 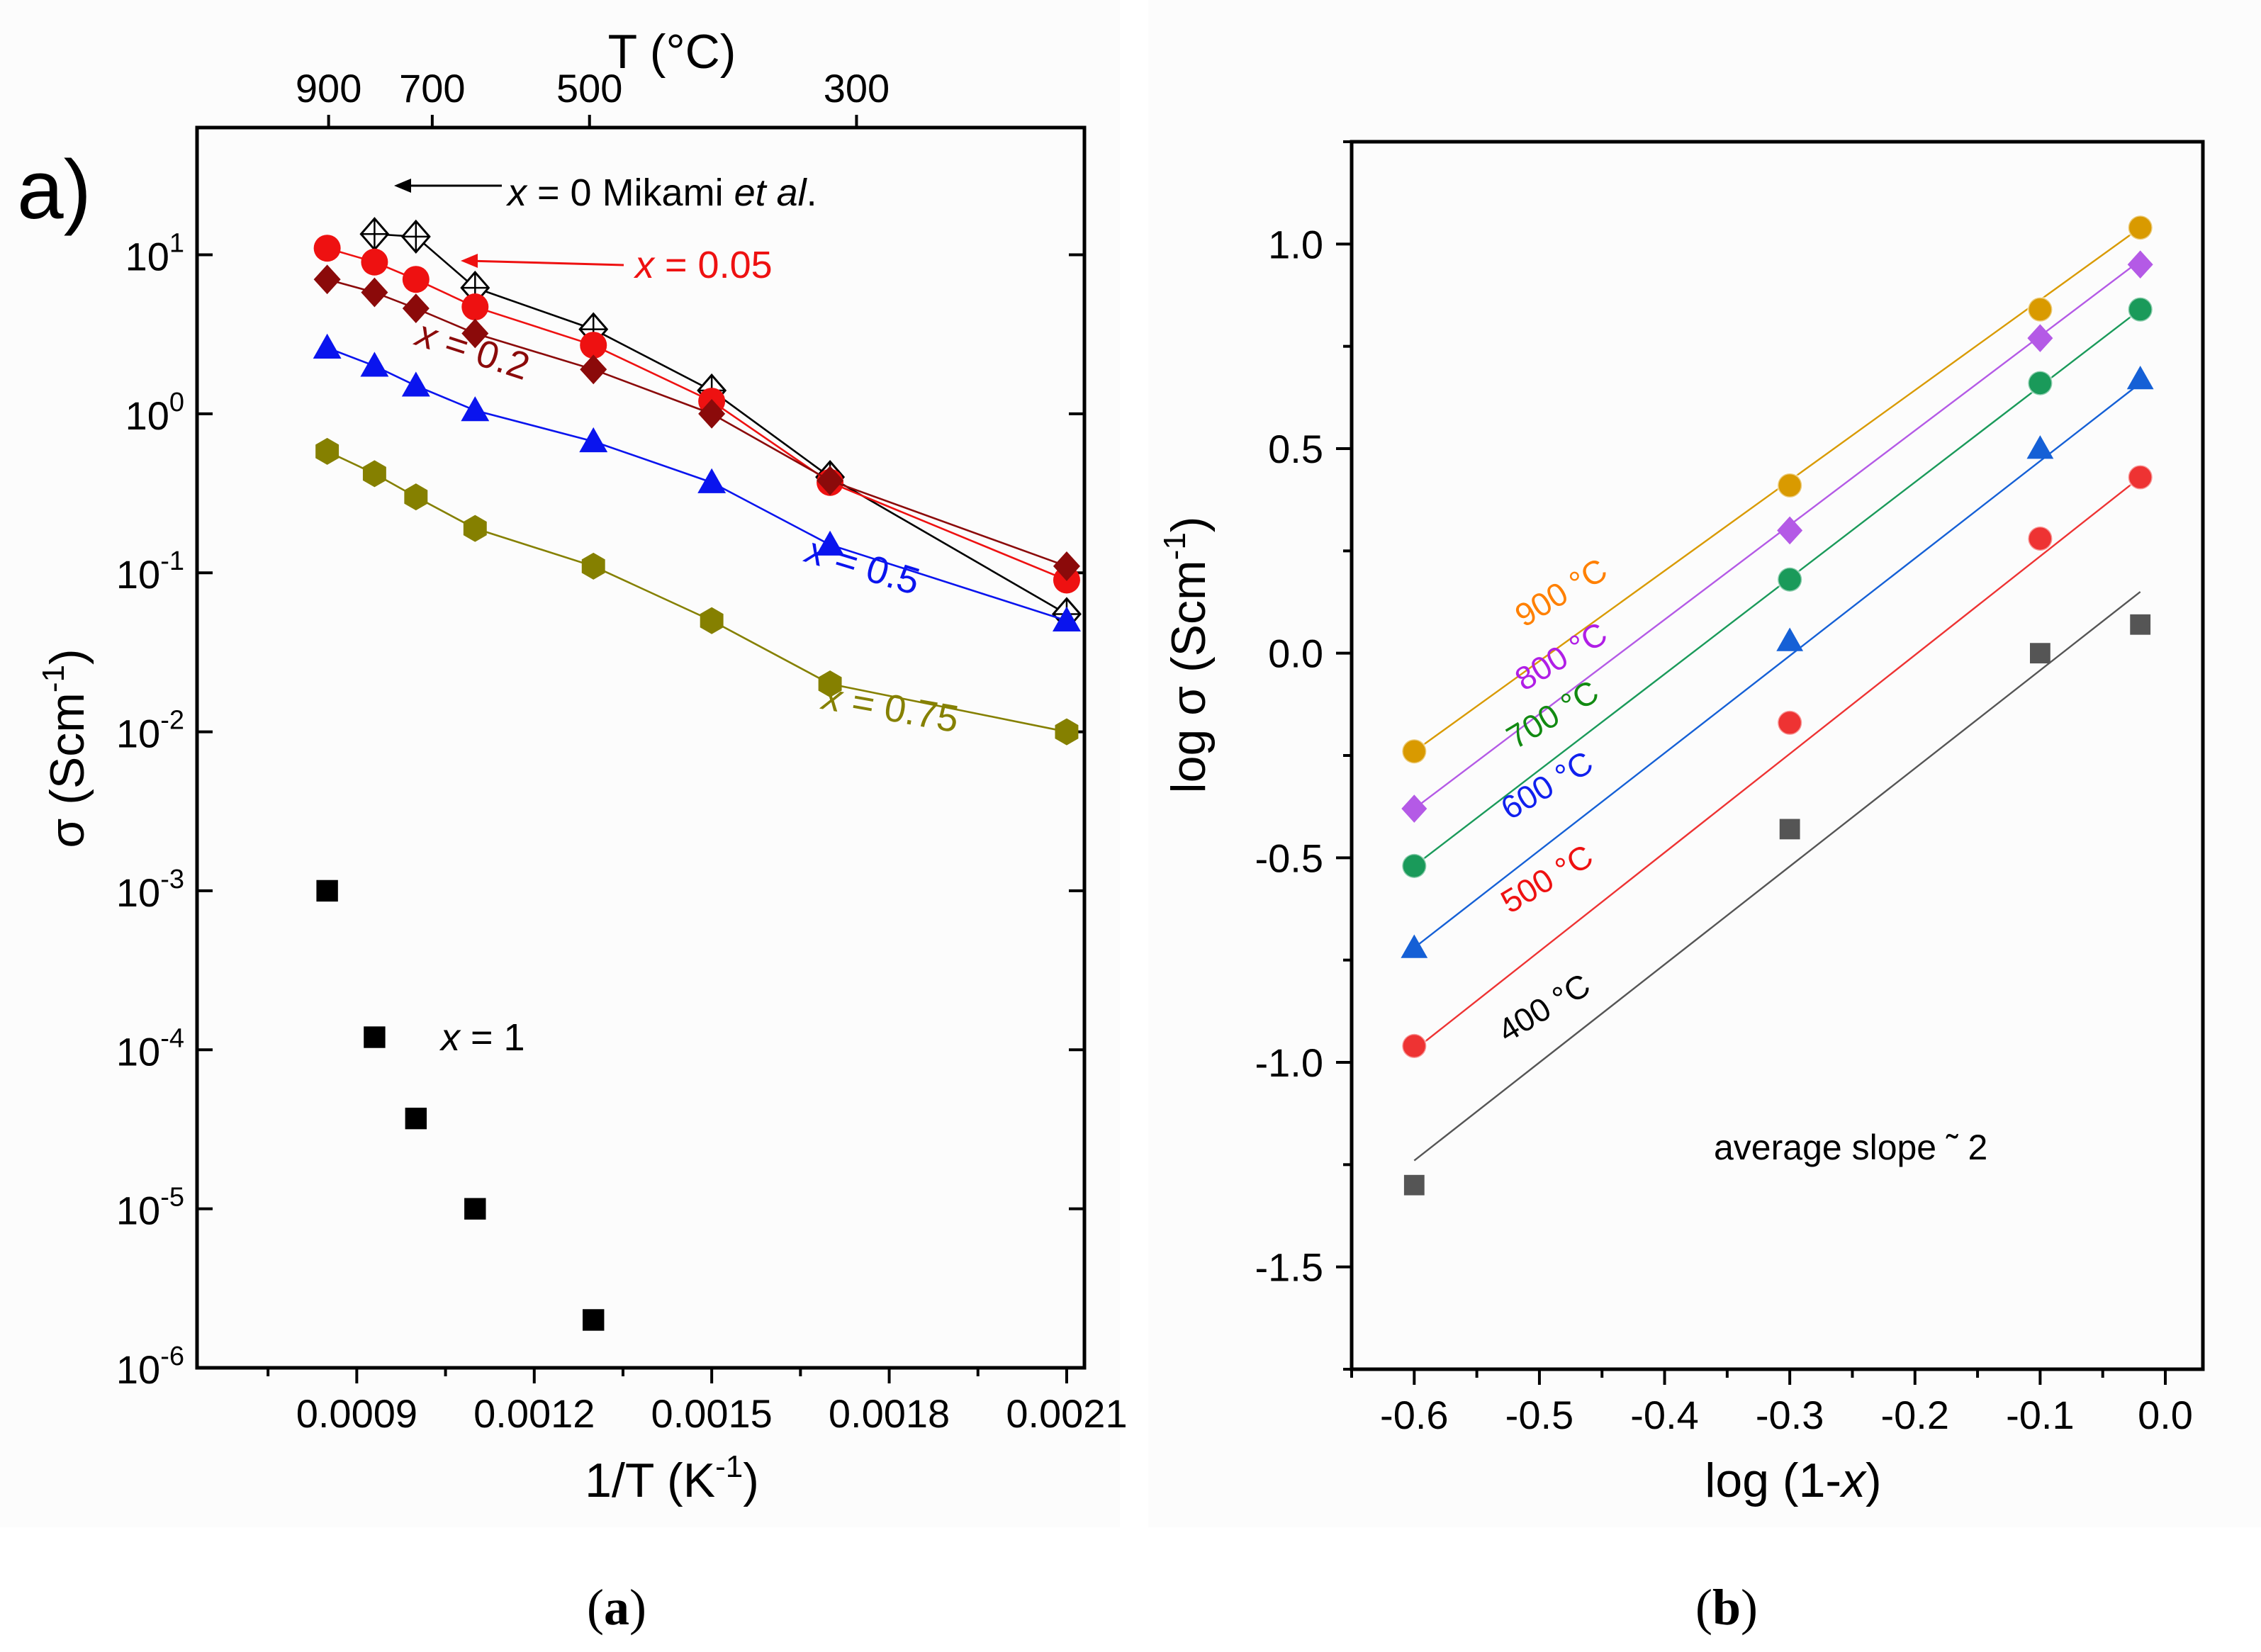 What do you see at coordinates (492, 1037) in the screenshot?
I see `annotation-x1-text: = 1` at bounding box center [492, 1037].